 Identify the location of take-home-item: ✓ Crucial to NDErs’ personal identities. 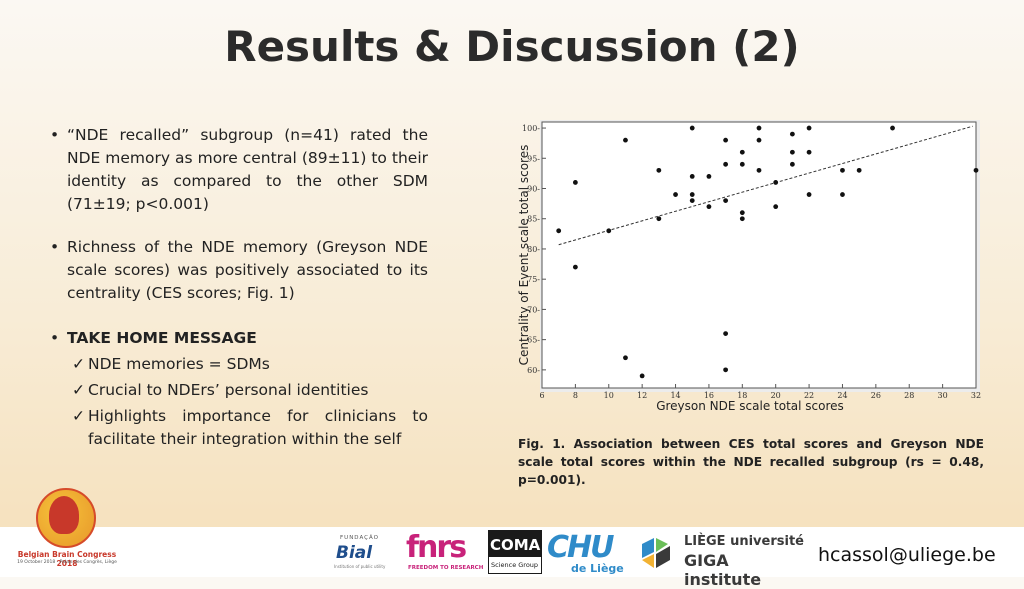
(250, 390).